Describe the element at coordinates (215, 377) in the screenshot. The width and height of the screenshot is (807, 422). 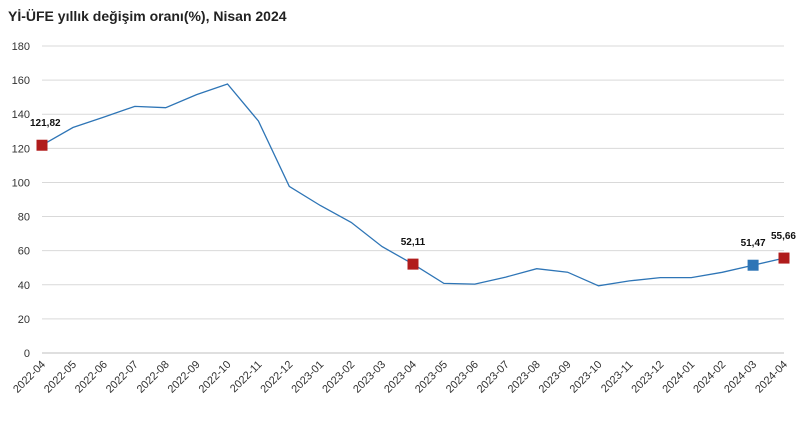
I see `x-tick-label: 2022-10` at that location.